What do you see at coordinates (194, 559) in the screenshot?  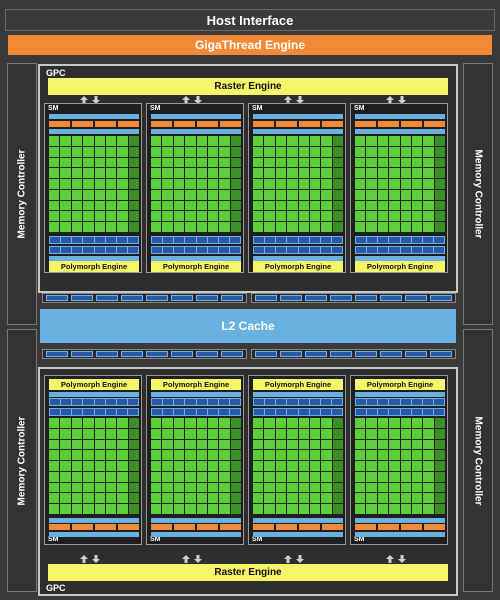 I see `raster-link-arrows-icon` at bounding box center [194, 559].